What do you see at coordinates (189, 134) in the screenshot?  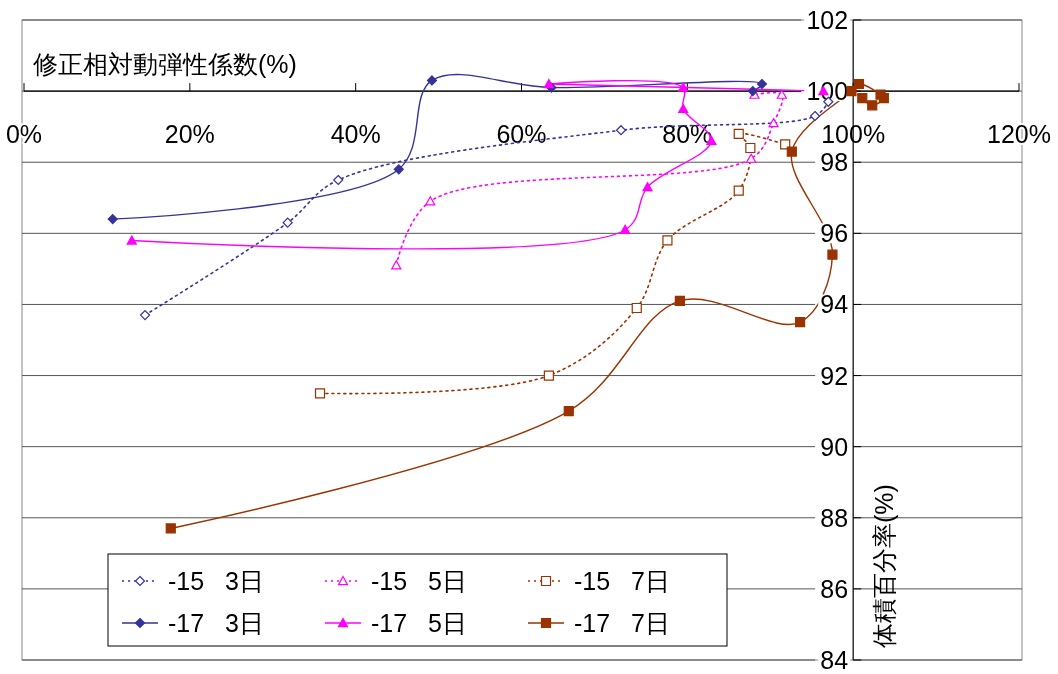 I see `x-tick-label: 20%` at bounding box center [189, 134].